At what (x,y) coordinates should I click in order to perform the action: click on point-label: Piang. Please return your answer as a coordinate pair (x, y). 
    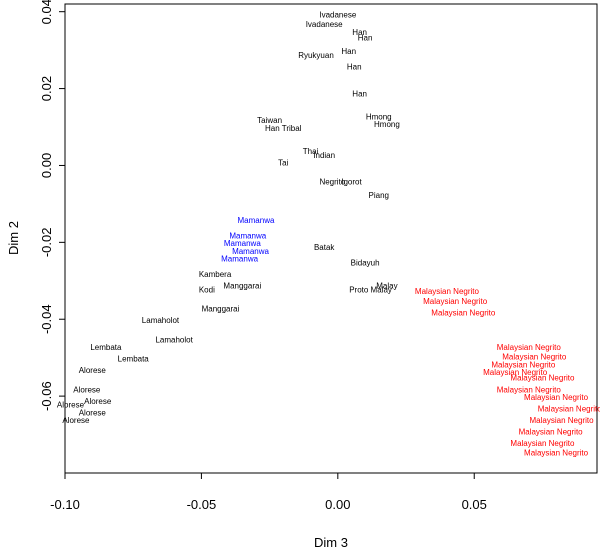
    Looking at the image, I should click on (379, 195).